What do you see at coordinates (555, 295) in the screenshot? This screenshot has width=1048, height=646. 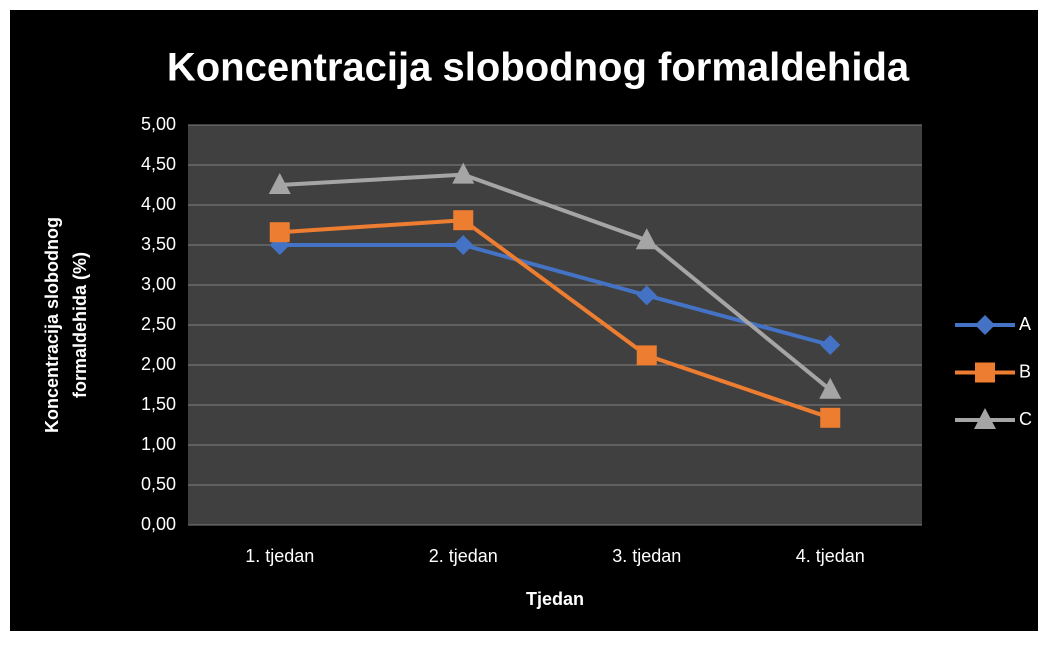 I see `series-line` at bounding box center [555, 295].